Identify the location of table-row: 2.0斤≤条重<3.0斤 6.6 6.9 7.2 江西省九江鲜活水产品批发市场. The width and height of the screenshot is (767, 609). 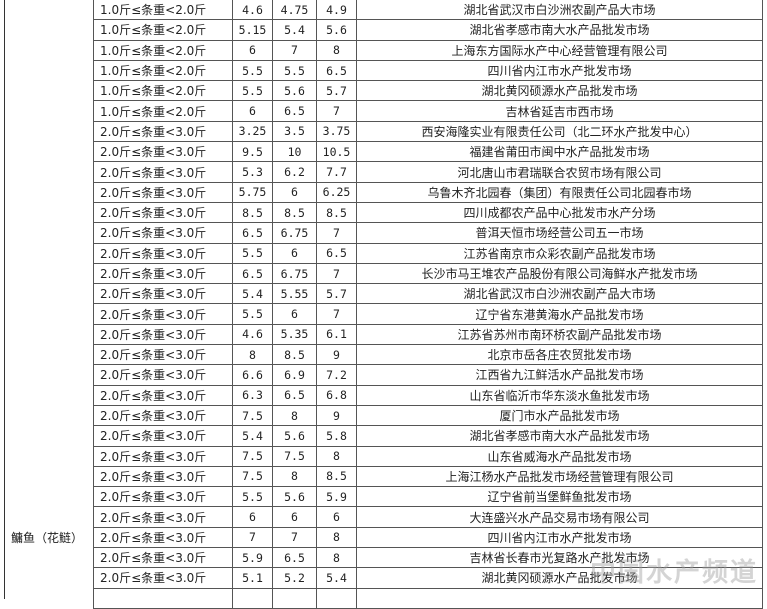
(428, 375).